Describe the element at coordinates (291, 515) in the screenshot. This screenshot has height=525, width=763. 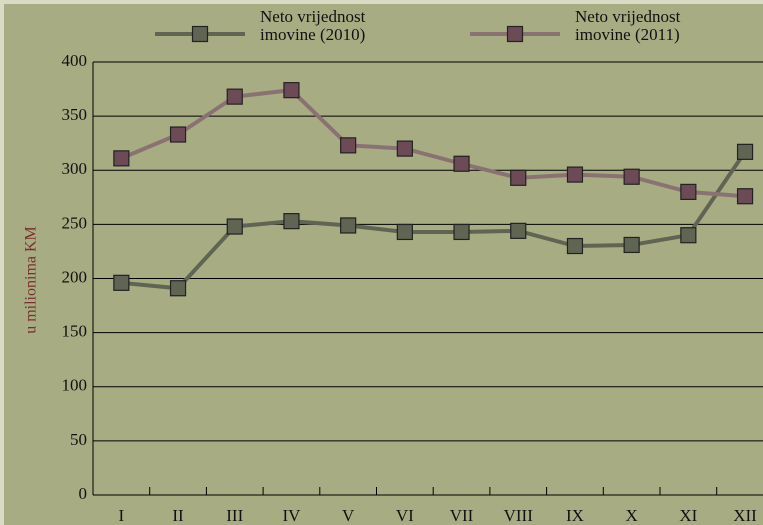
I see `x-tick-label: IV` at that location.